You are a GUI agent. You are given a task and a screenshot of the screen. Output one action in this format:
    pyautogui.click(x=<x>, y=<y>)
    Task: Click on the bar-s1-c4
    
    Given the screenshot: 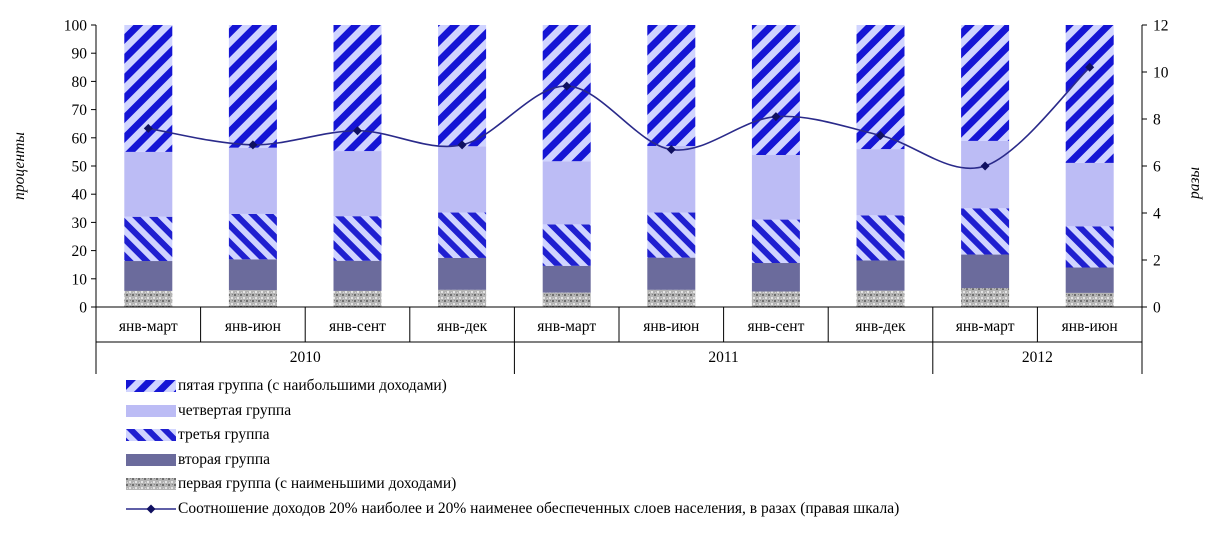 What is the action you would take?
    pyautogui.click(x=566, y=279)
    